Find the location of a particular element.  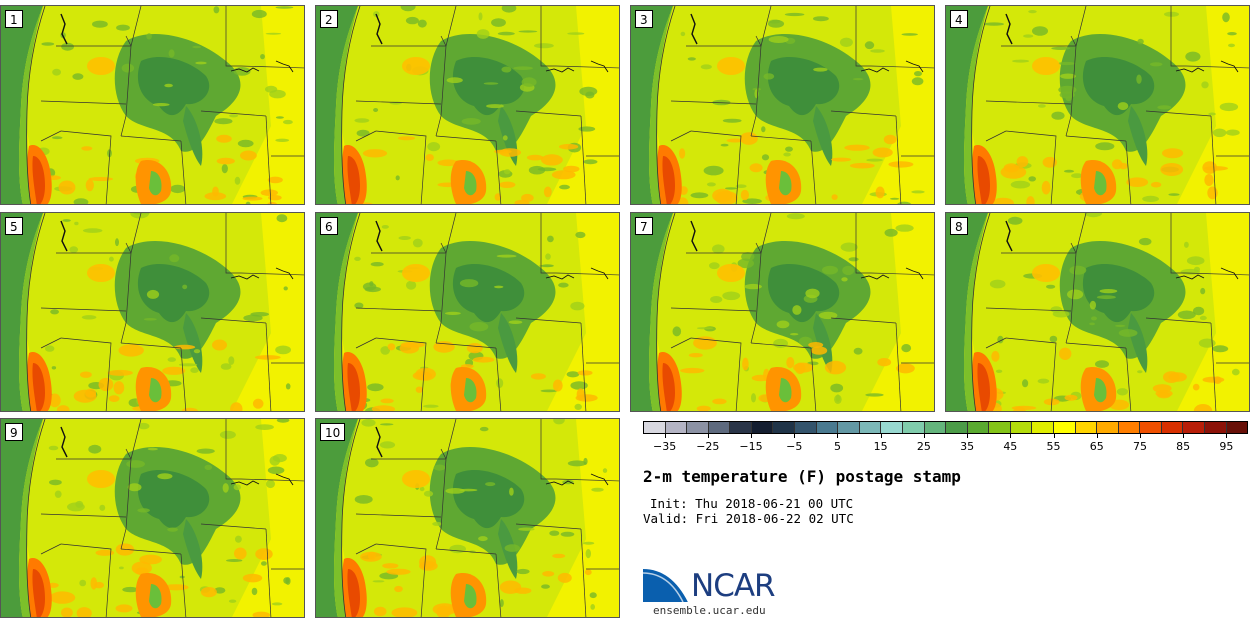

map-stamp-6: 6 is located at coordinates (467, 312).